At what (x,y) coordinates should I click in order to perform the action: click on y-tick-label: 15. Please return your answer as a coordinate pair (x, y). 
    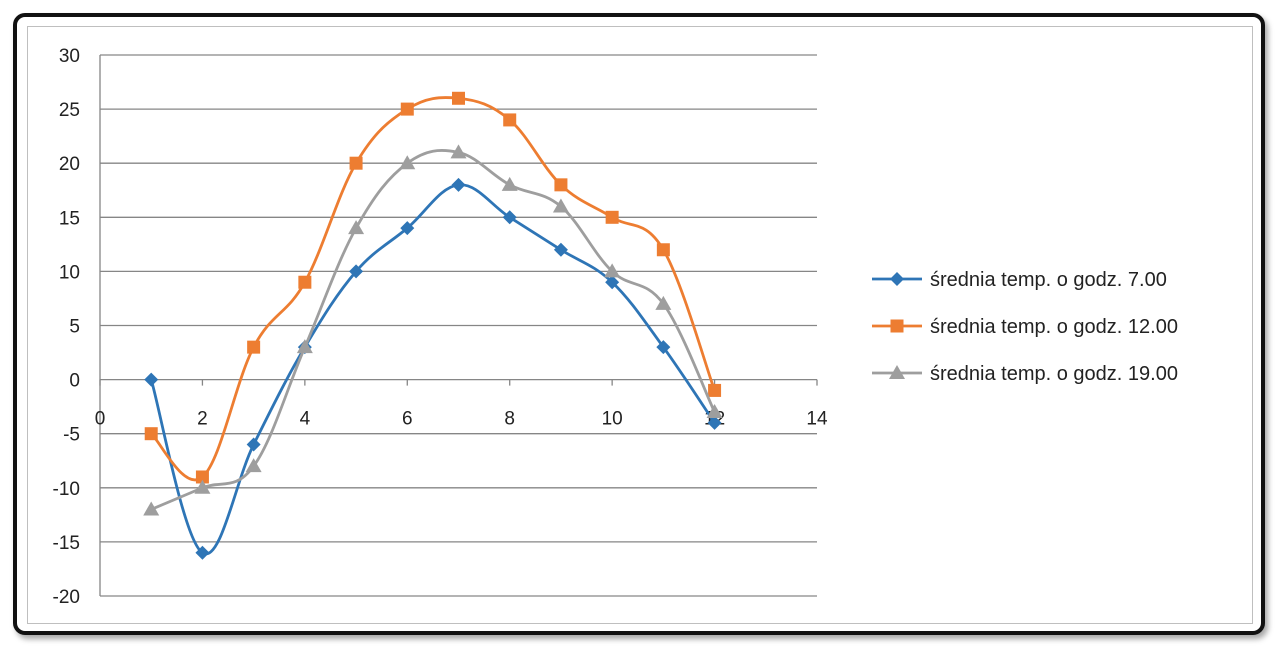
    Looking at the image, I should click on (69, 218).